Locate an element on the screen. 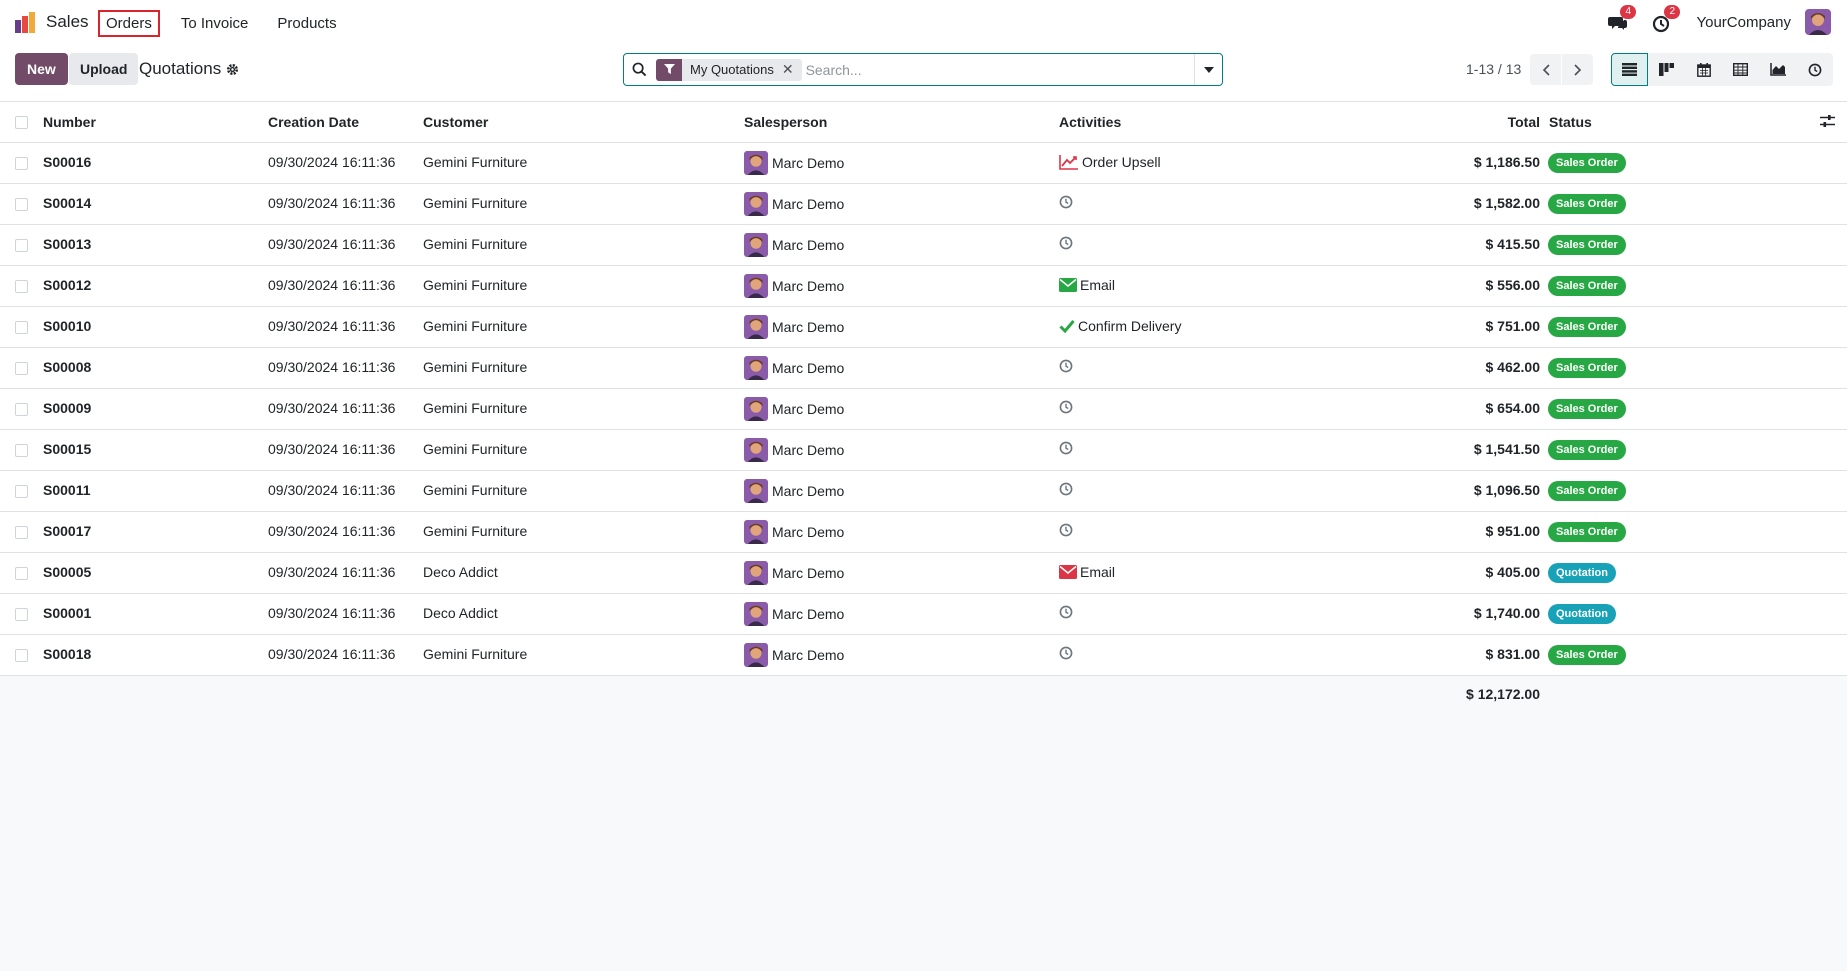 This screenshot has height=971, width=1847. new-button: New is located at coordinates (41, 69).